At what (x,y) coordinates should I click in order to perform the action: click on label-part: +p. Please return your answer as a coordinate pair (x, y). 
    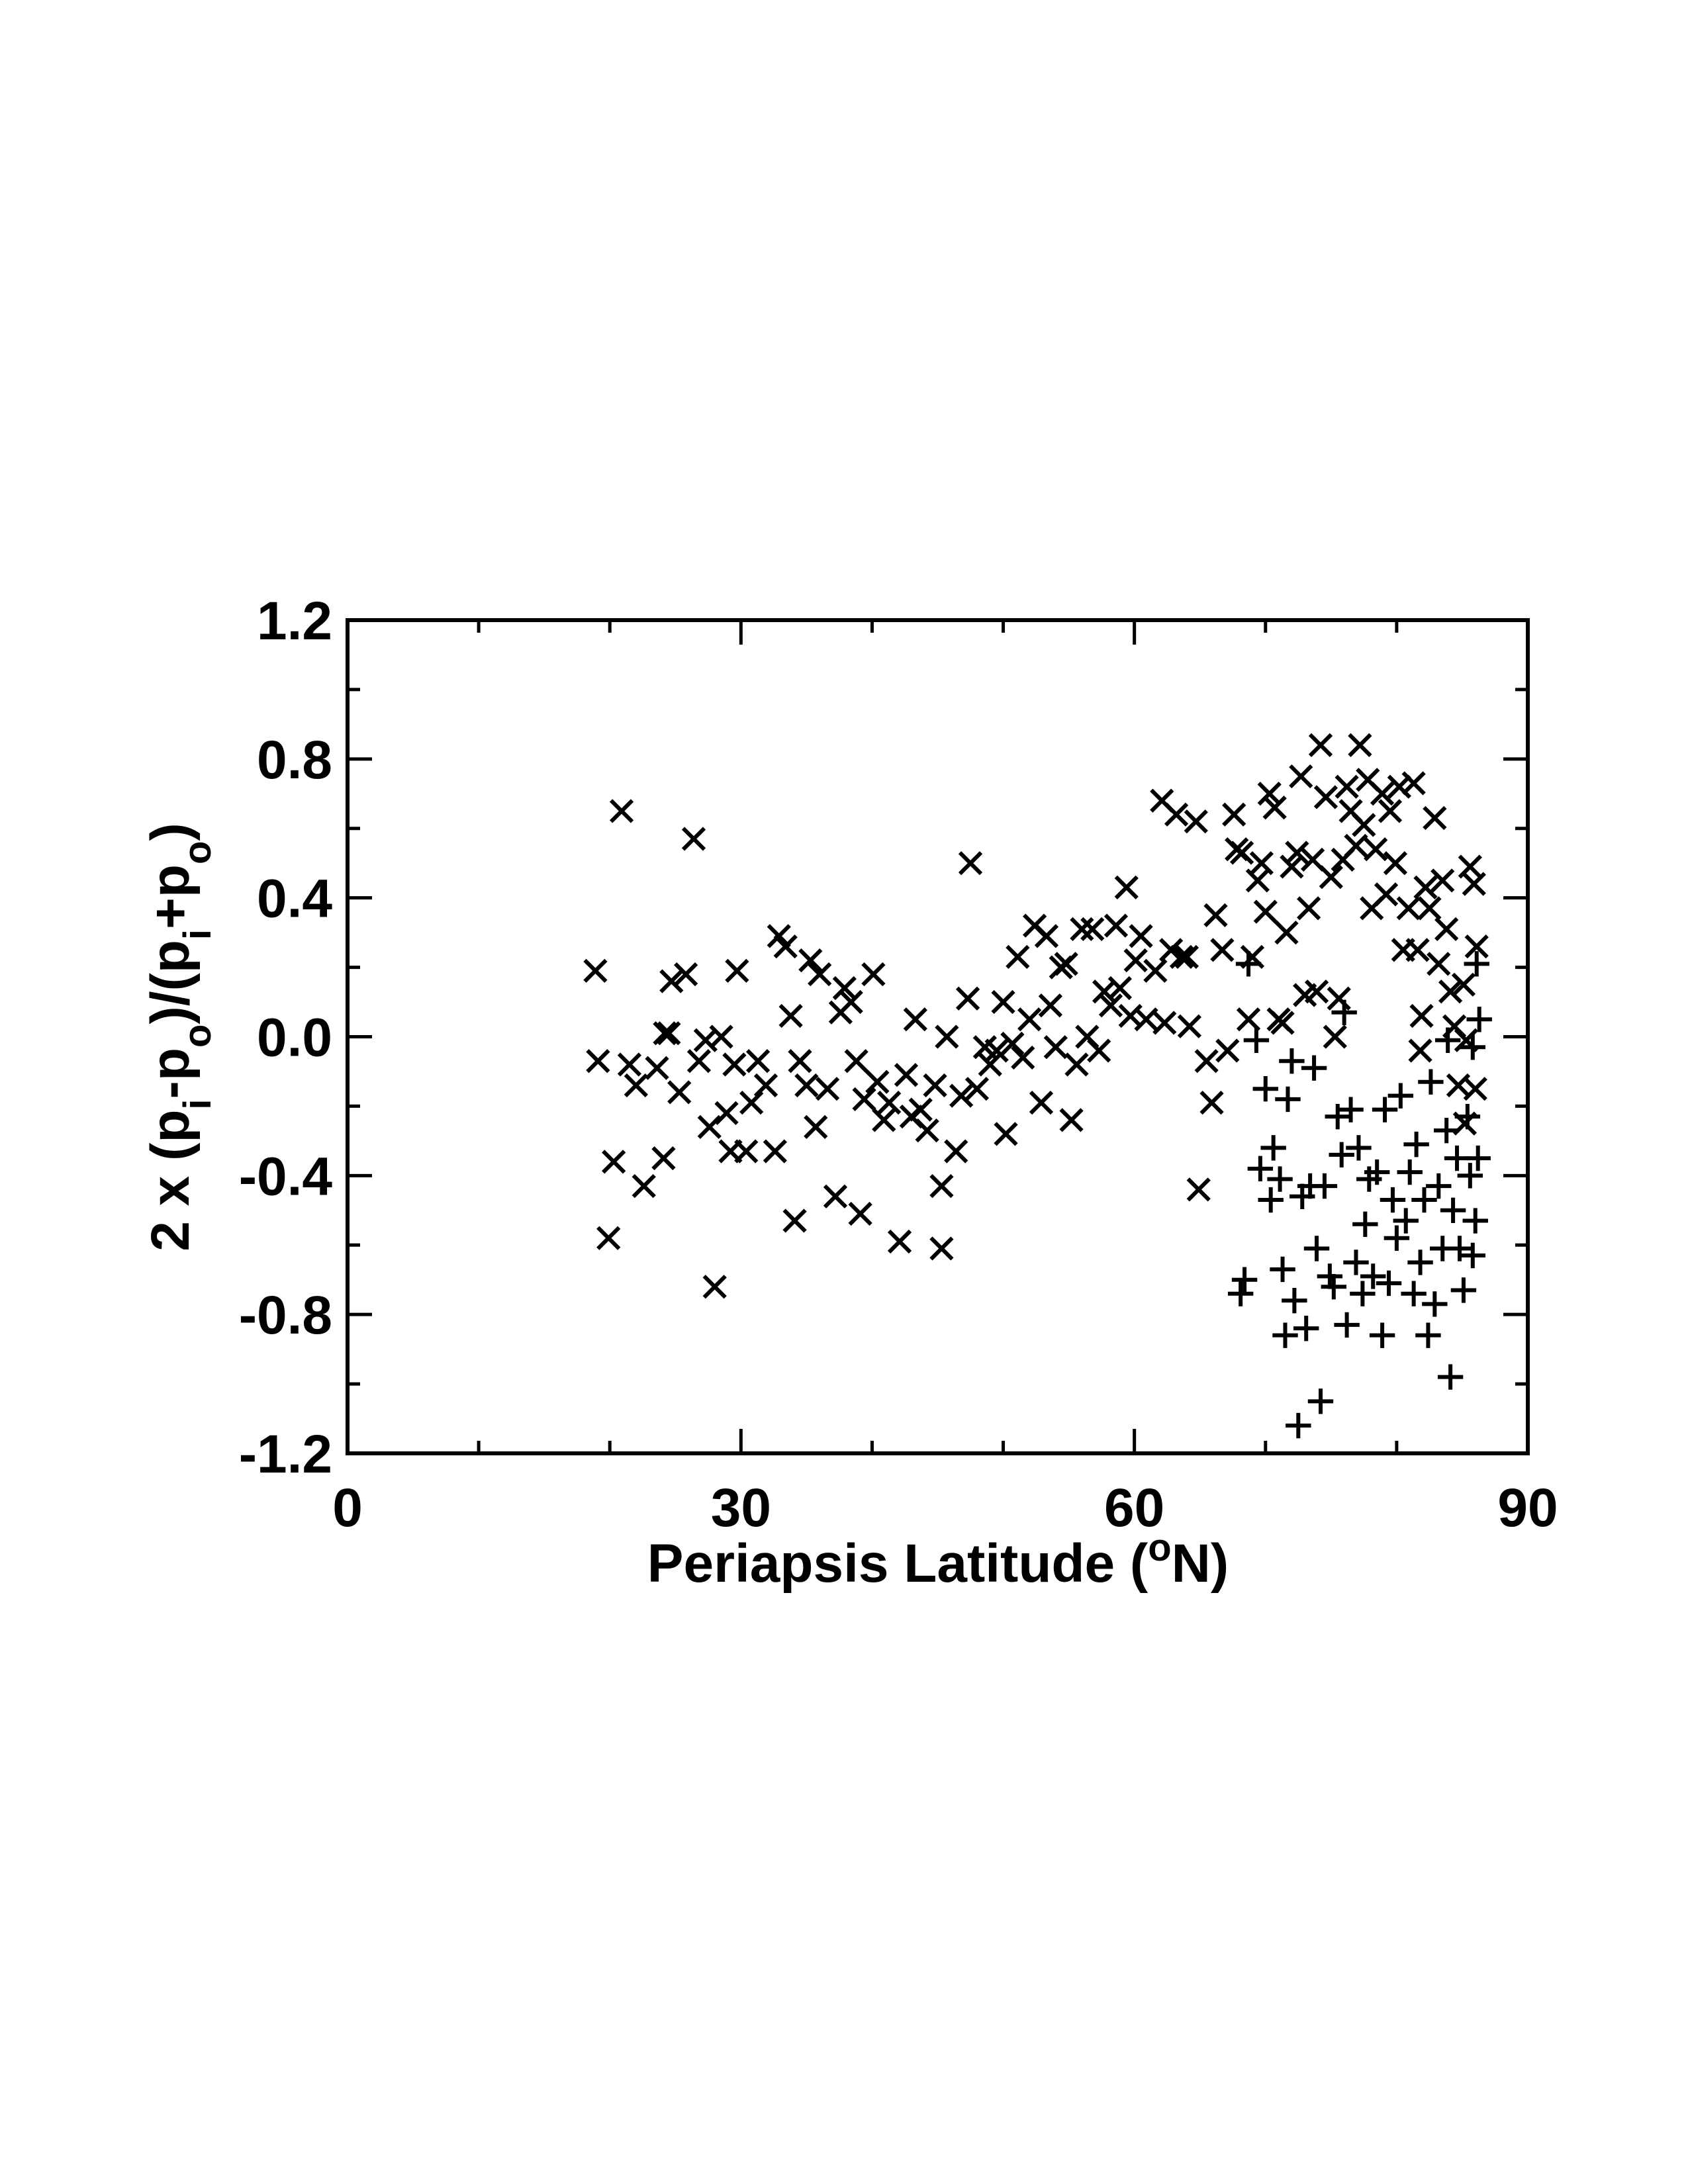
    Looking at the image, I should click on (170, 896).